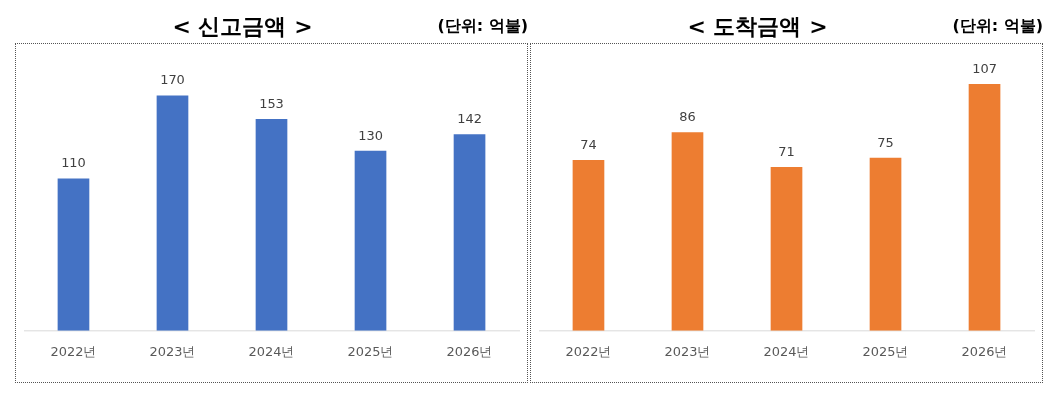  I want to click on chart-title: < 도착금액 >, so click(757, 26).